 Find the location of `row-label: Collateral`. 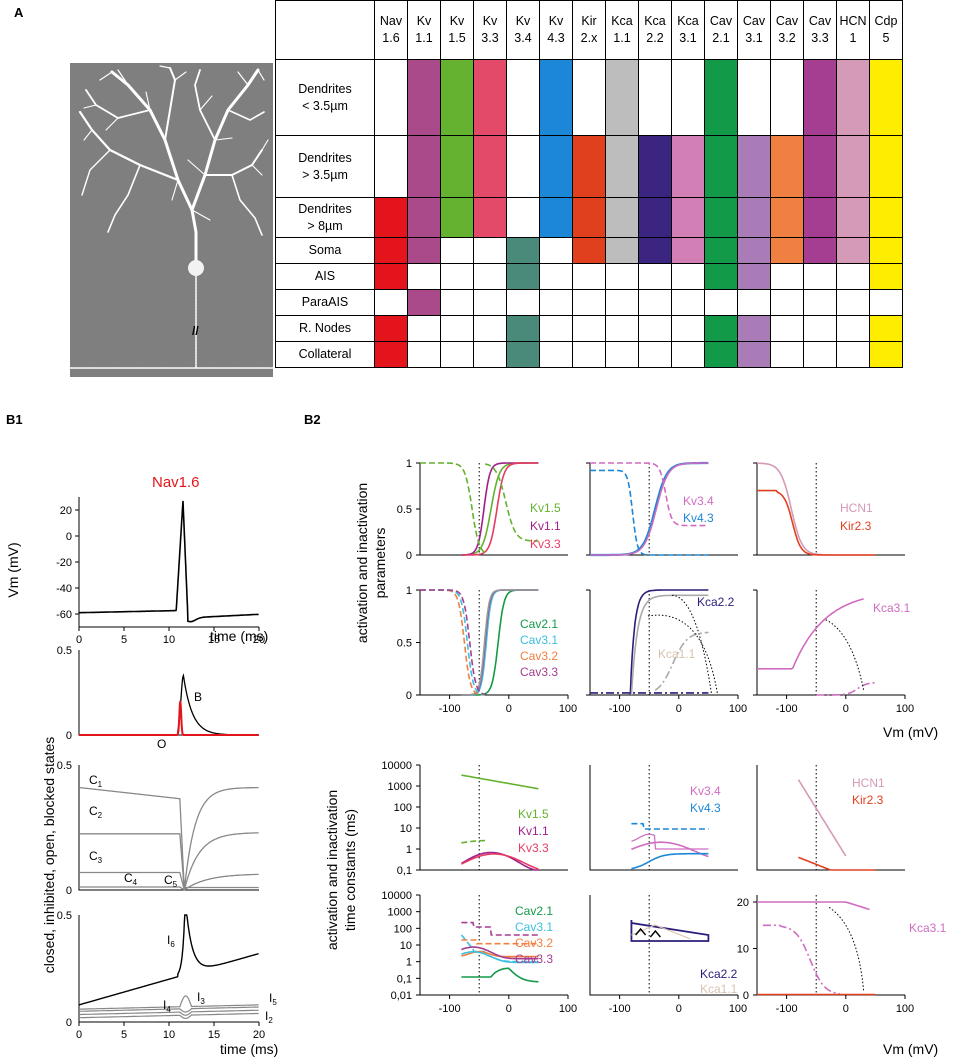

row-label: Collateral is located at coordinates (325, 354).